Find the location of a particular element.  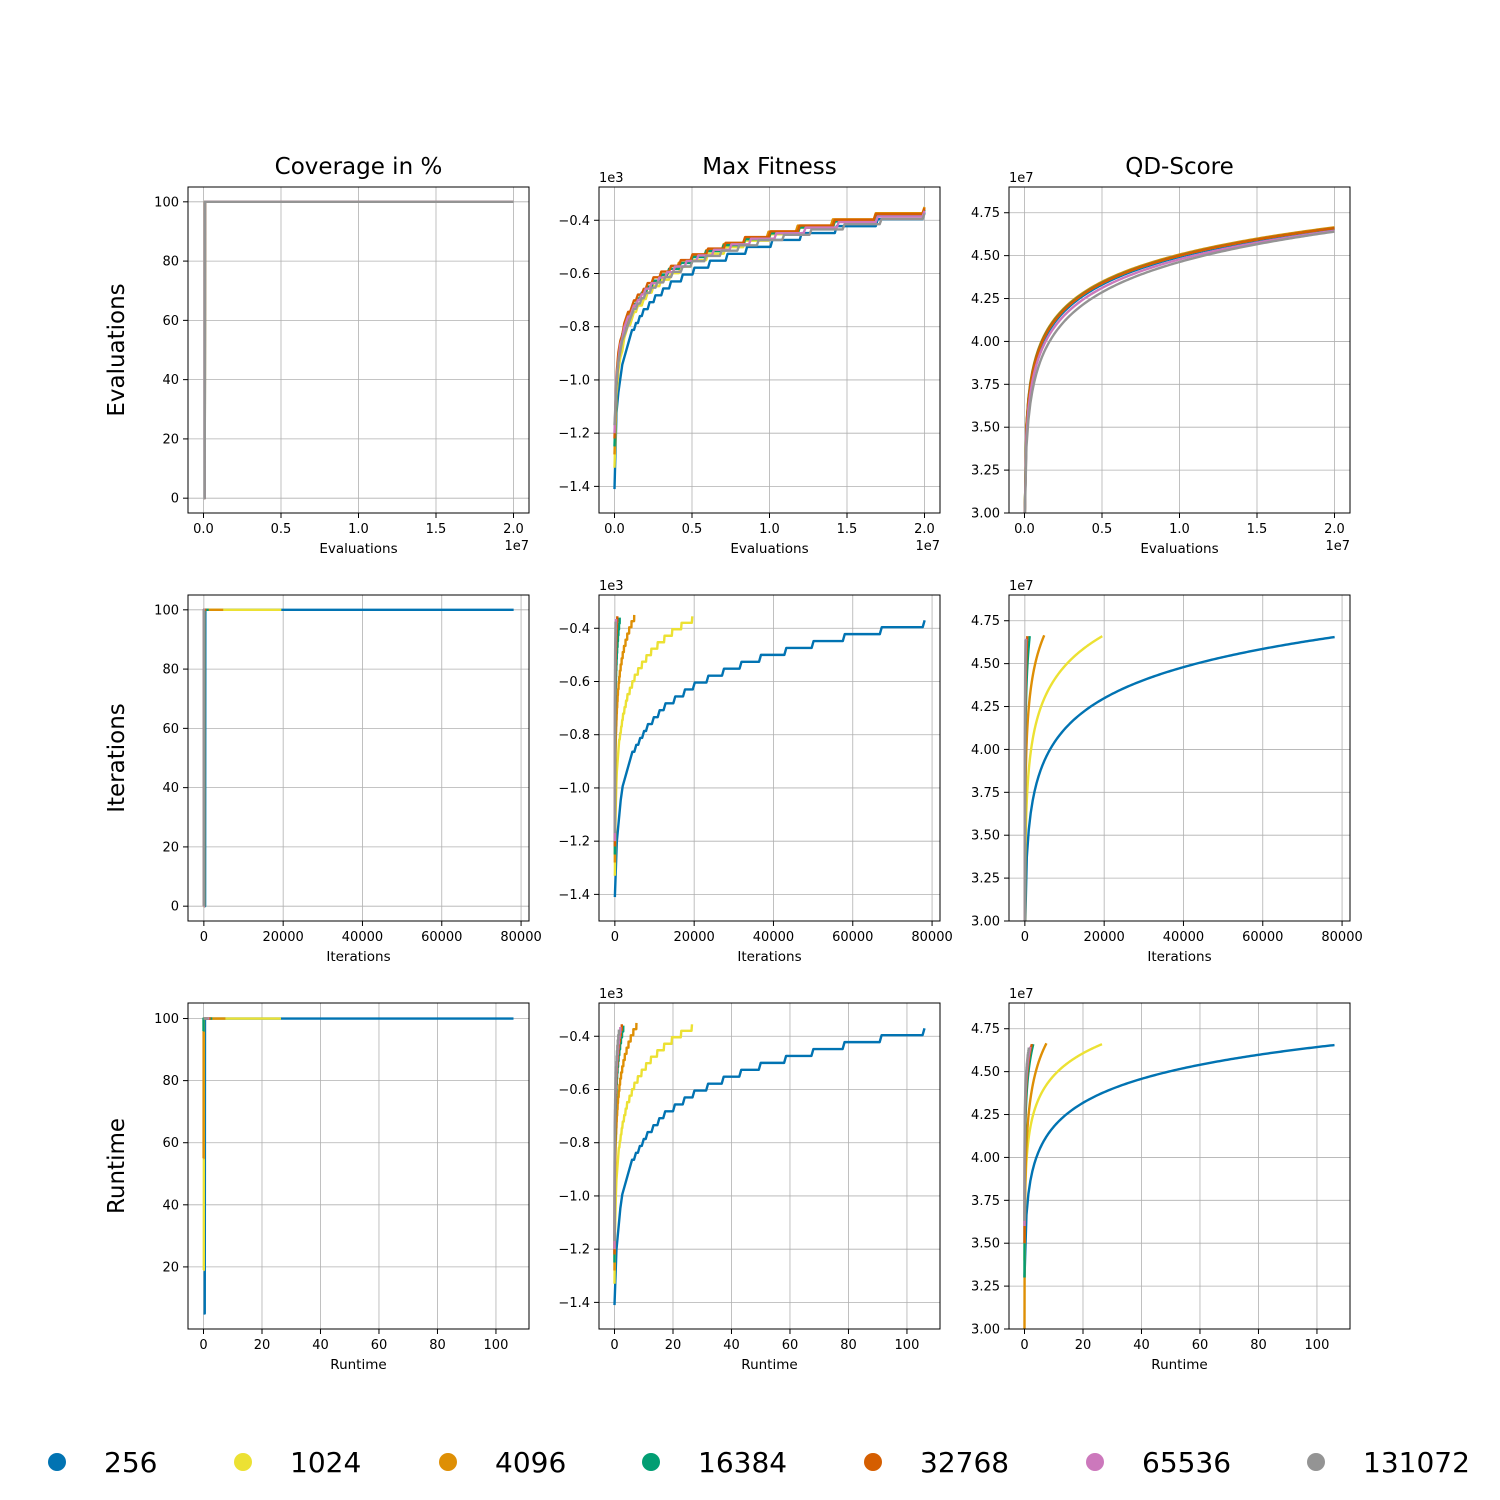

x-offset-label: 1e7 is located at coordinates (1337, 546).